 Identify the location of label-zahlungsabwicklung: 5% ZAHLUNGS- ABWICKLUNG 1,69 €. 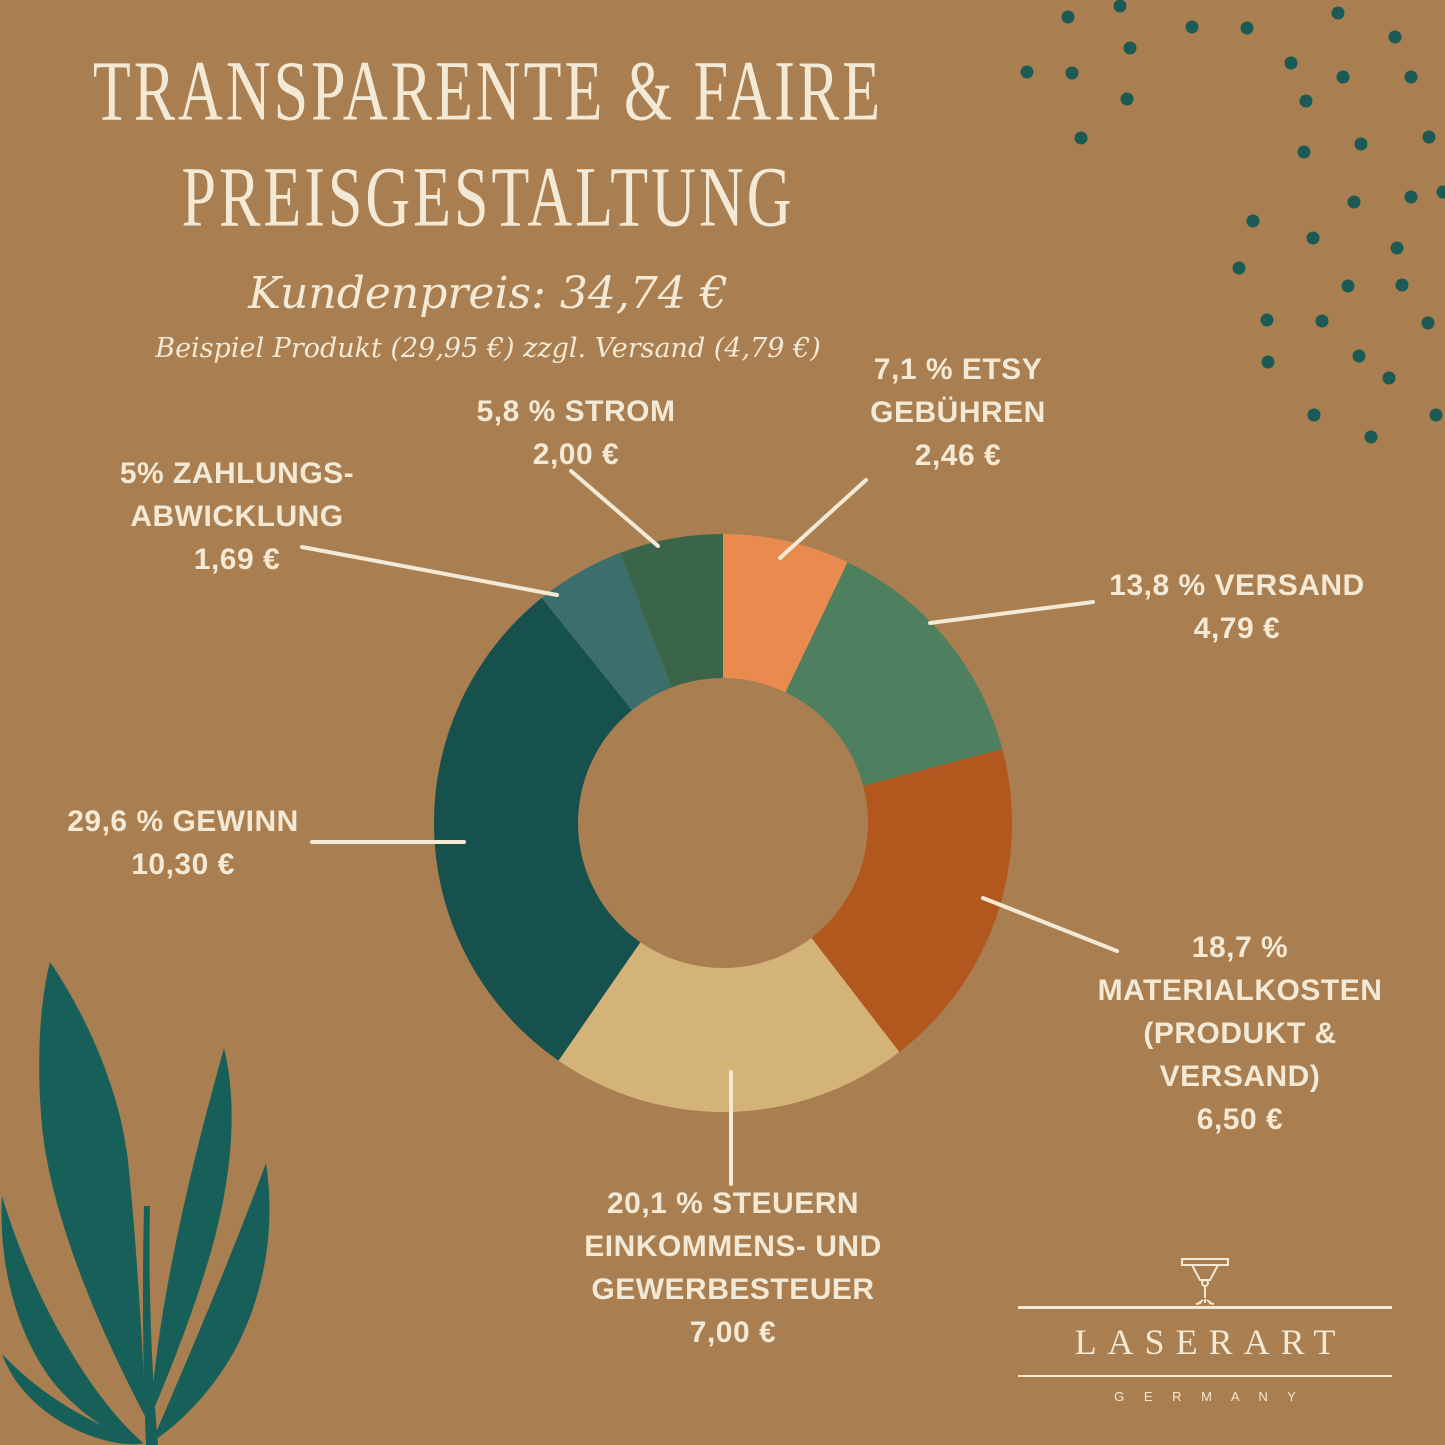
(237, 516).